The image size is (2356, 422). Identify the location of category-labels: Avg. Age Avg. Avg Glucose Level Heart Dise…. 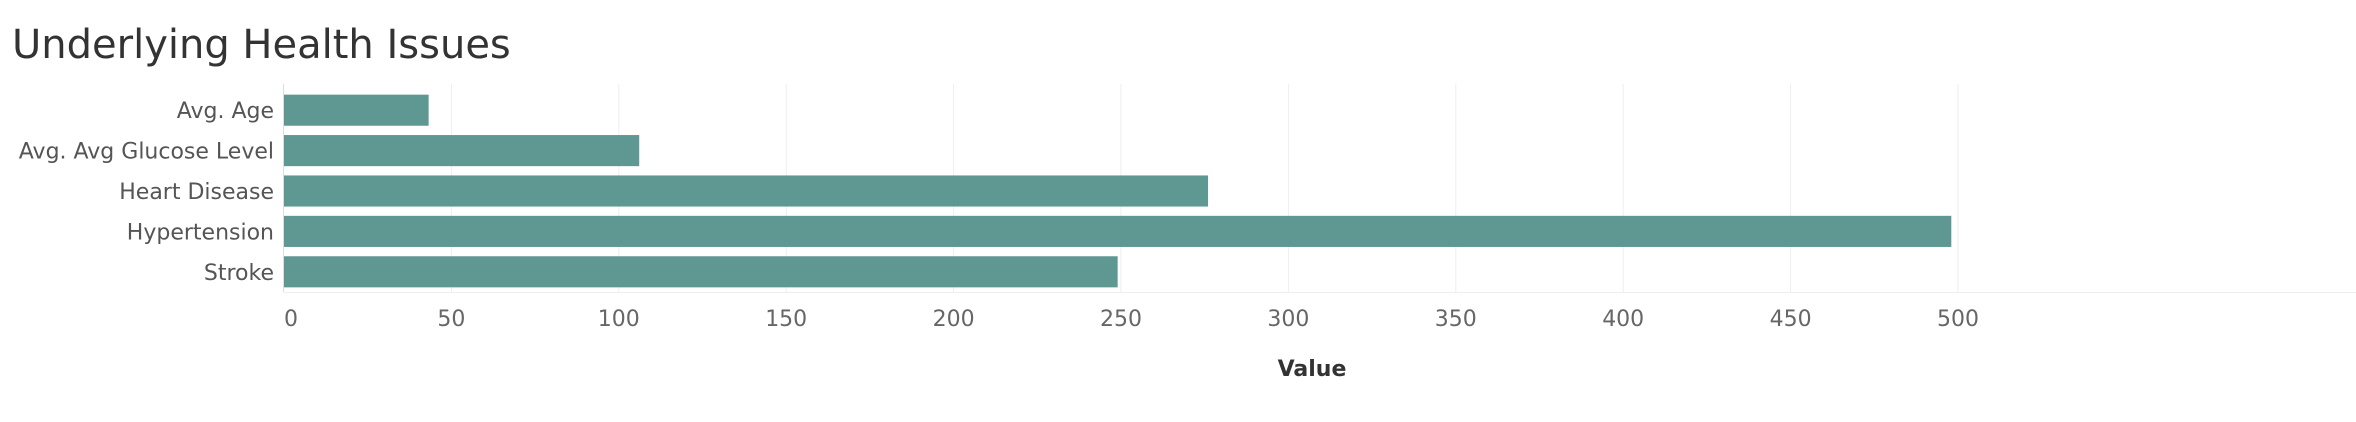
(146, 192).